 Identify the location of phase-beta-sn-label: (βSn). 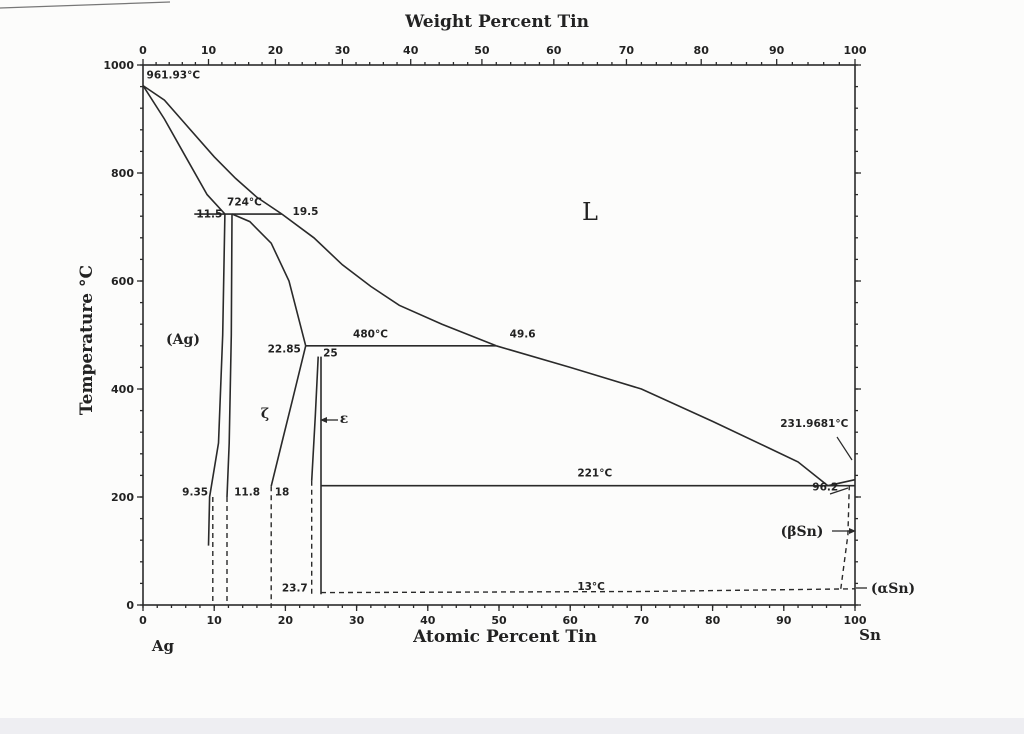
(802, 532).